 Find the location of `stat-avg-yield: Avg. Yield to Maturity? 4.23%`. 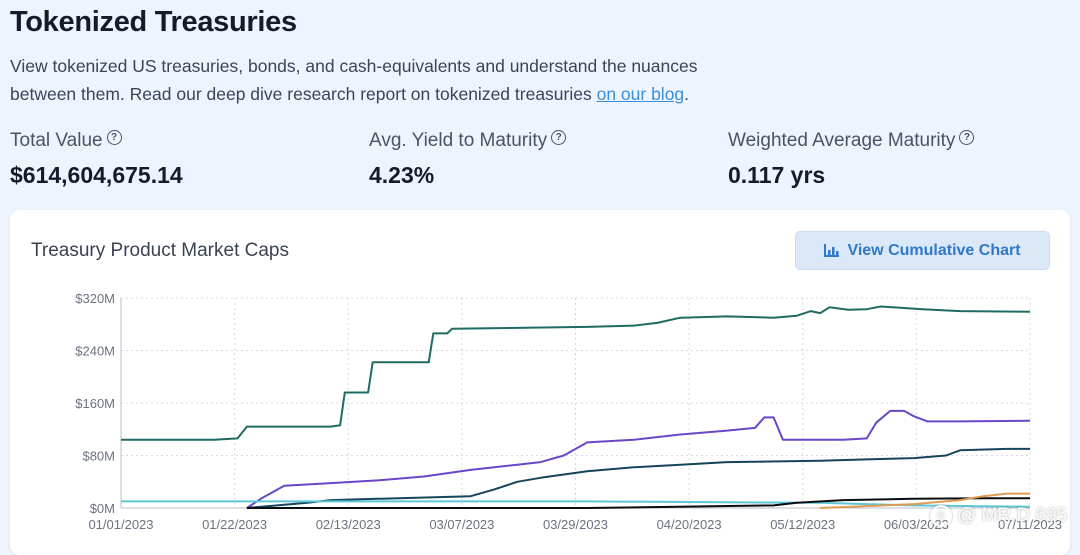

stat-avg-yield: Avg. Yield to Maturity? 4.23% is located at coordinates (468, 159).